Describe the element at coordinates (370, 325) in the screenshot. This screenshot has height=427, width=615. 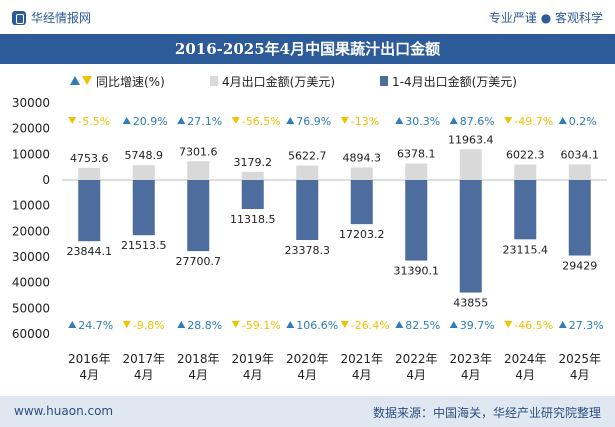
I see `yoy-cumulative-label: -26.4%` at that location.